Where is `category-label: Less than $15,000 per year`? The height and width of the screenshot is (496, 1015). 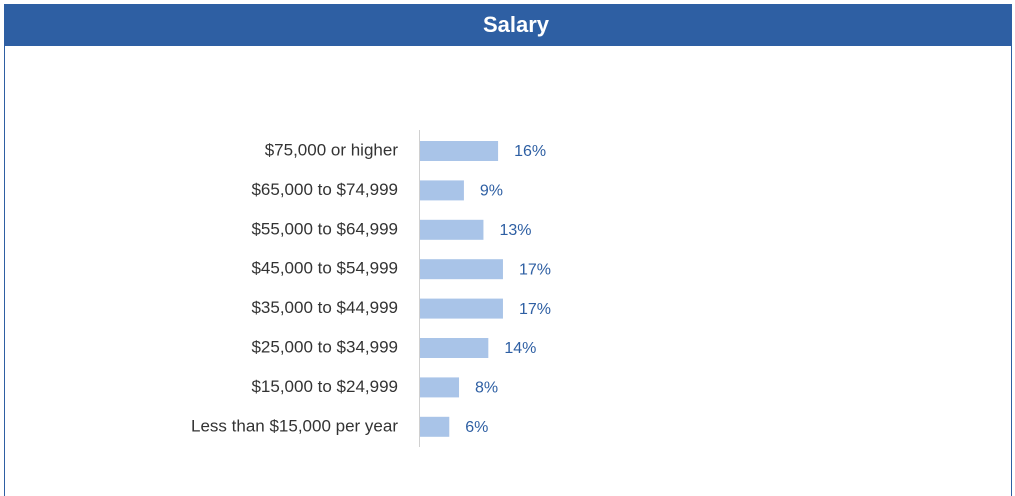 category-label: Less than $15,000 per year is located at coordinates (294, 425).